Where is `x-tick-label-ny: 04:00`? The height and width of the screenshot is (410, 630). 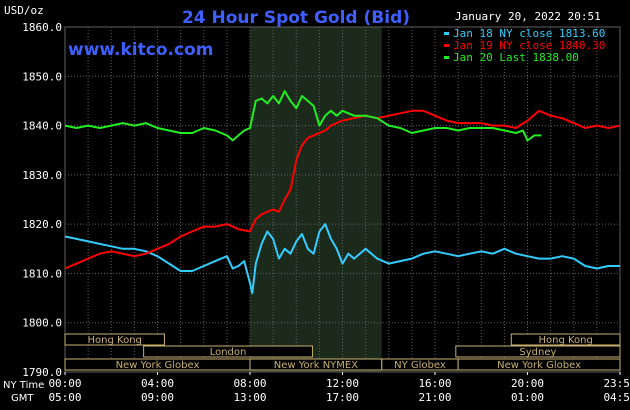 x-tick-label-ny: 04:00 is located at coordinates (157, 383).